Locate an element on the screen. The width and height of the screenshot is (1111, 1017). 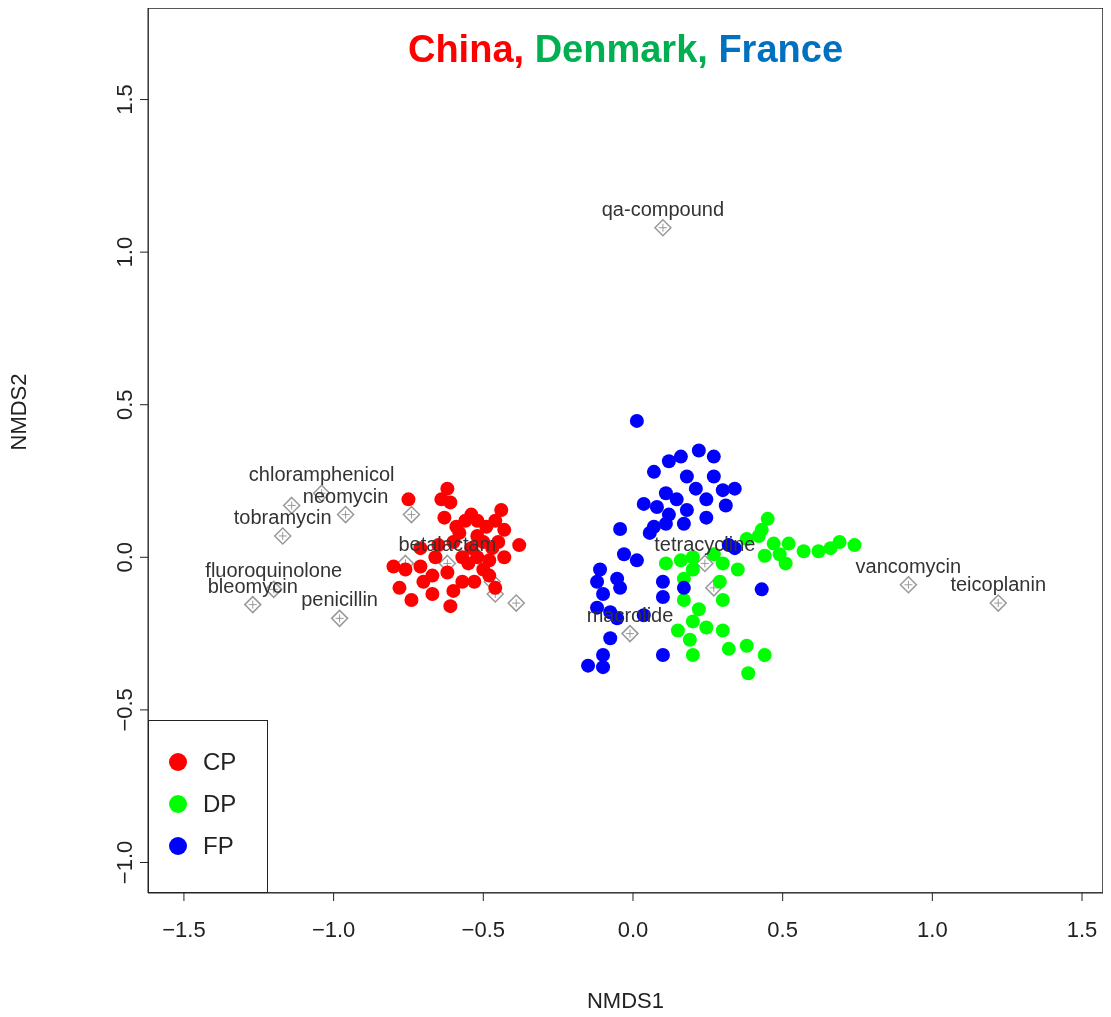
y-tick-label: 0.5 is located at coordinates (124, 405).